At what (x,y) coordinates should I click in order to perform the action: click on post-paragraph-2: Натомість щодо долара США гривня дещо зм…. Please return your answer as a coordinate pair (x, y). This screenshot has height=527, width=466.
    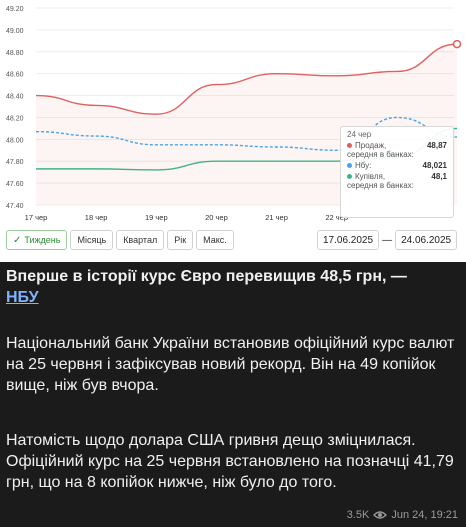
    Looking at the image, I should click on (230, 461).